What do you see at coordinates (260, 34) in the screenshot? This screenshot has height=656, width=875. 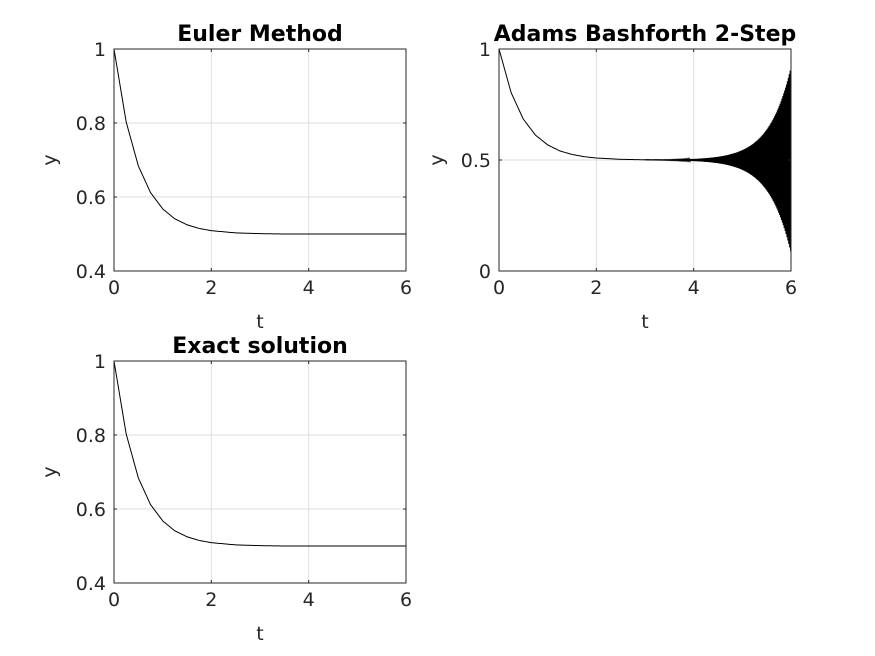 I see `chart-title: Euler Method` at bounding box center [260, 34].